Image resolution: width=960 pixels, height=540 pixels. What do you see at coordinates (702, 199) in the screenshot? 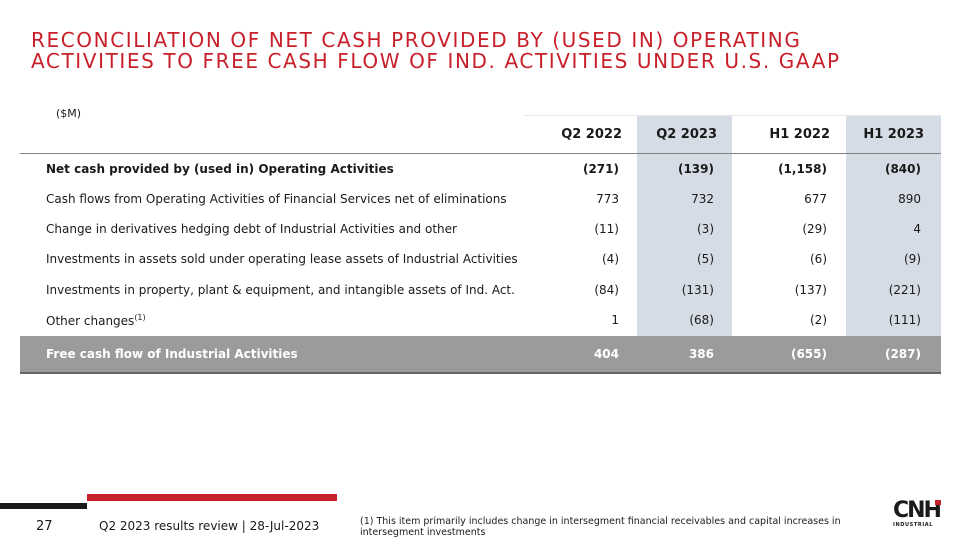
I see `cell-q2-2023: 732` at bounding box center [702, 199].